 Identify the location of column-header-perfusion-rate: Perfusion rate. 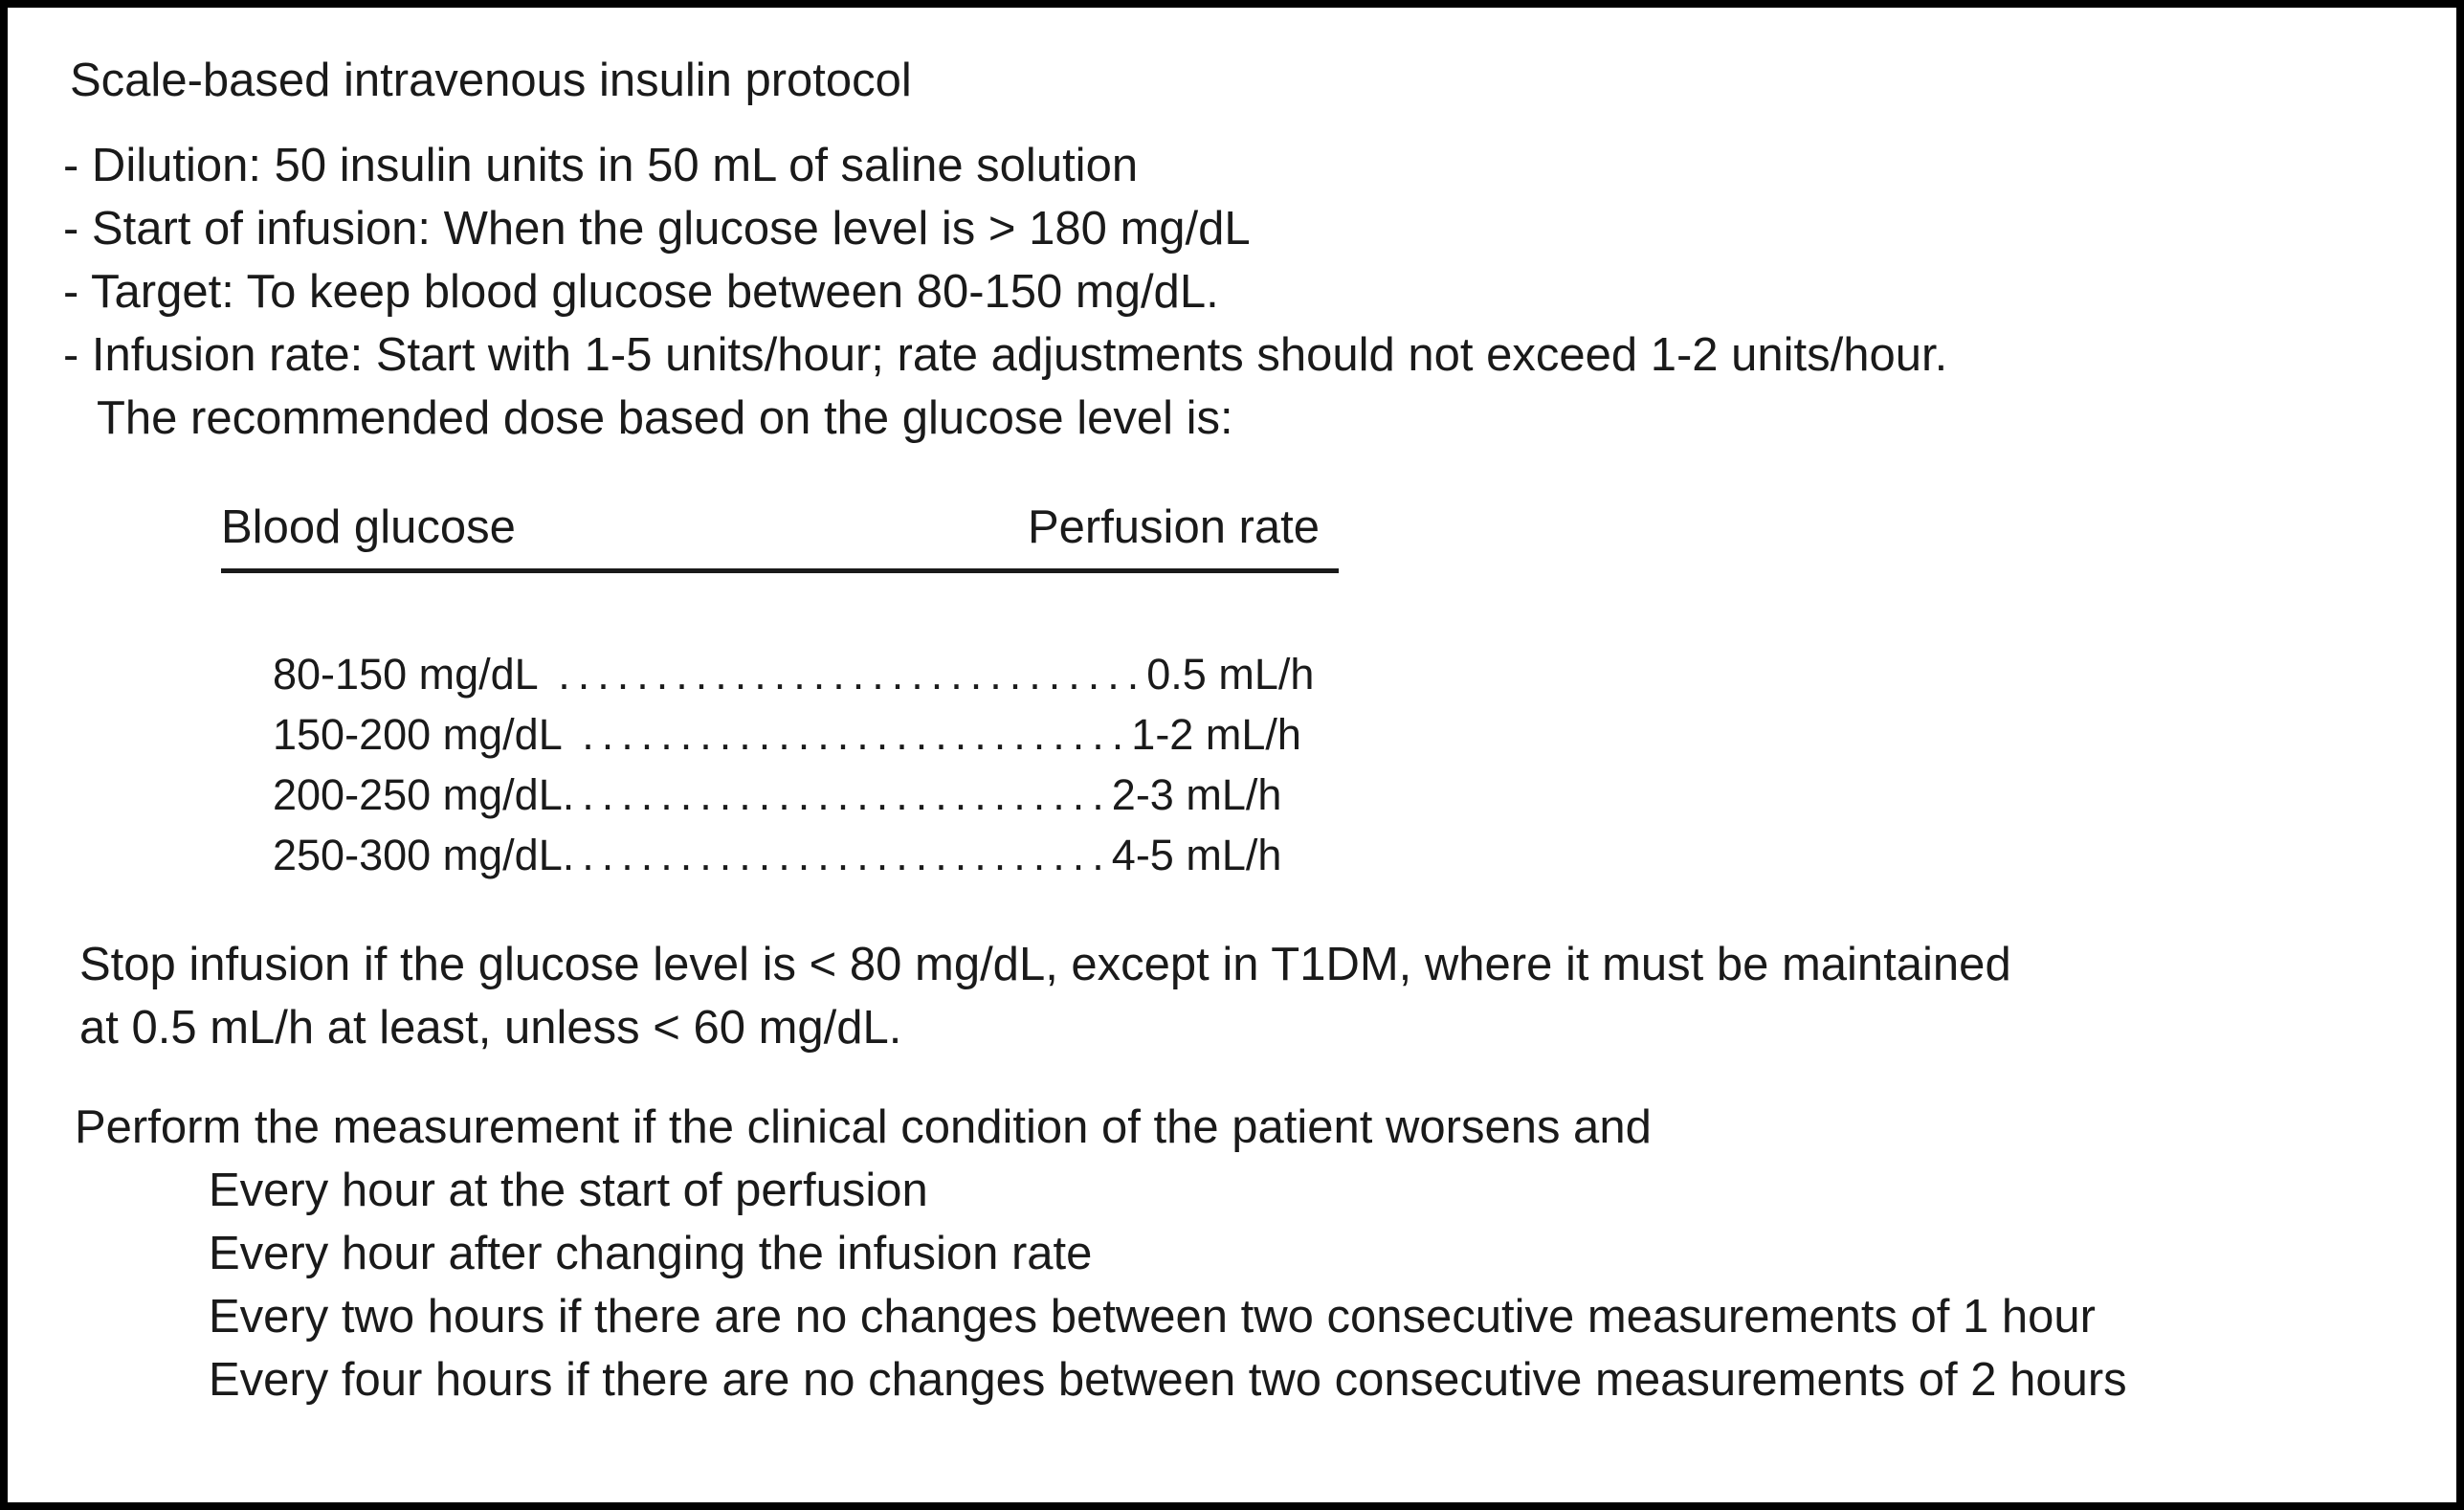
(1174, 527).